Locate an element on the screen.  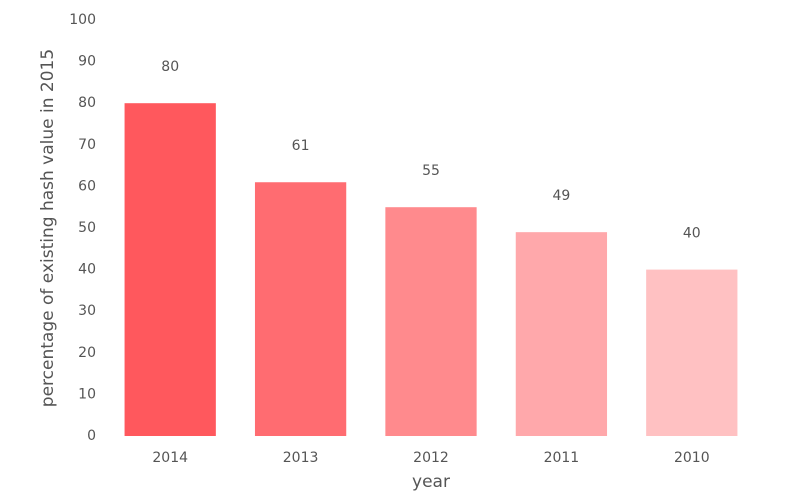
x-tick-label: 2013 is located at coordinates (301, 458).